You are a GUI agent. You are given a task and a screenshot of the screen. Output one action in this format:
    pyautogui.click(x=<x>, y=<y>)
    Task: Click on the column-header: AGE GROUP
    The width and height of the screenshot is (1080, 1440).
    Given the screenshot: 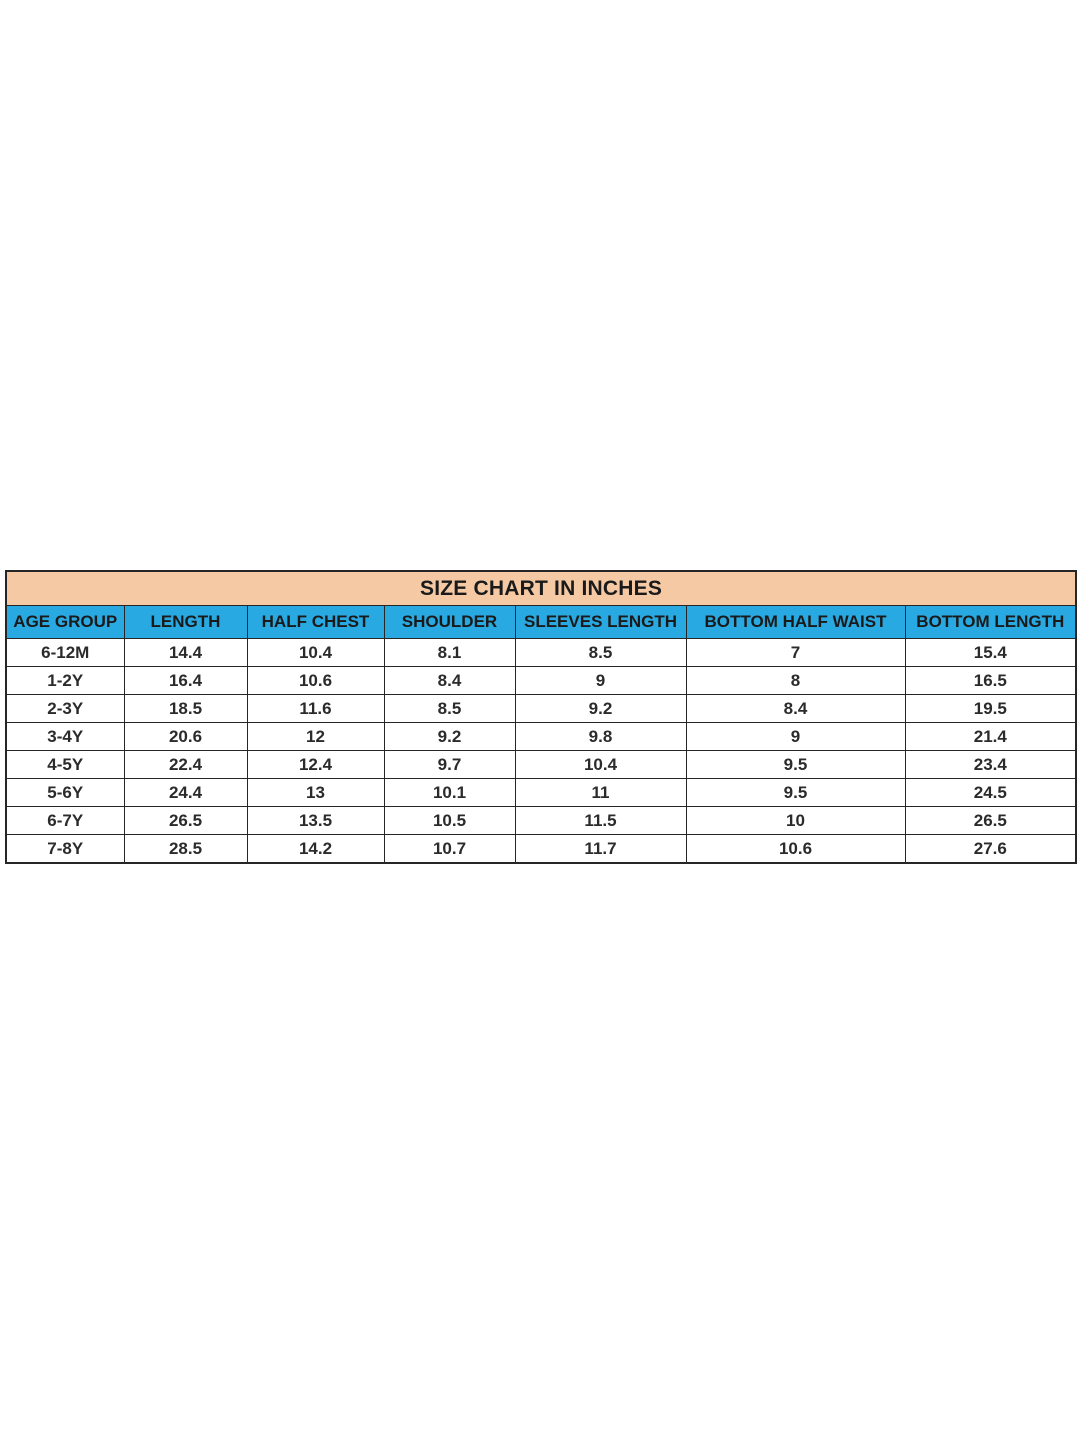 What is the action you would take?
    pyautogui.click(x=65, y=622)
    